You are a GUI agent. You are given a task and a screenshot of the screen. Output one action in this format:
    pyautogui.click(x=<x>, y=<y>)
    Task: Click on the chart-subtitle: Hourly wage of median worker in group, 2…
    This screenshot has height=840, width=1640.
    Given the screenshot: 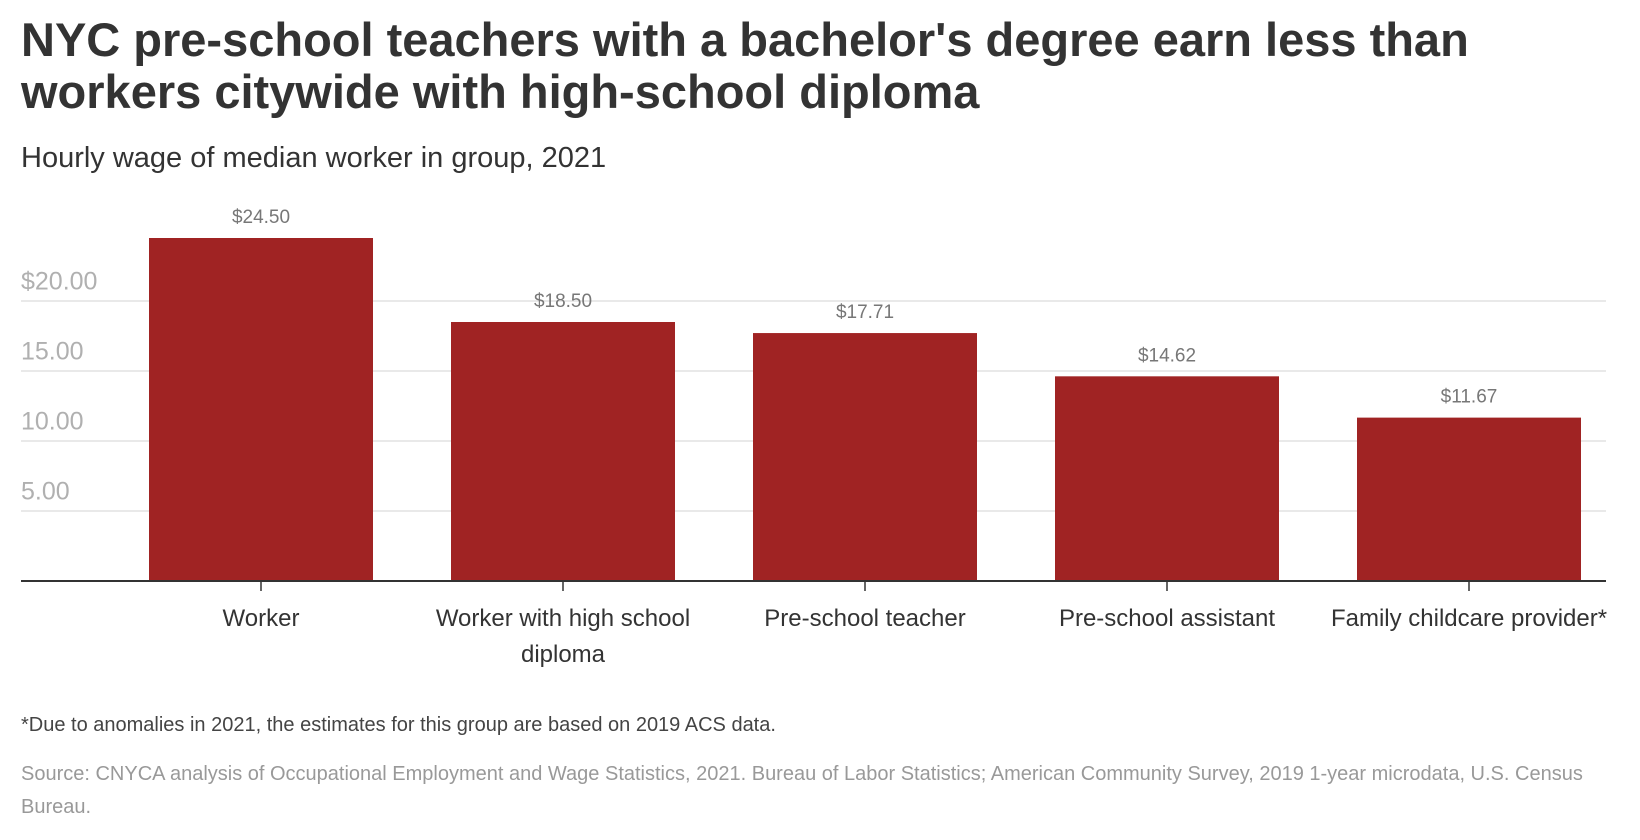 What is the action you would take?
    pyautogui.click(x=314, y=158)
    